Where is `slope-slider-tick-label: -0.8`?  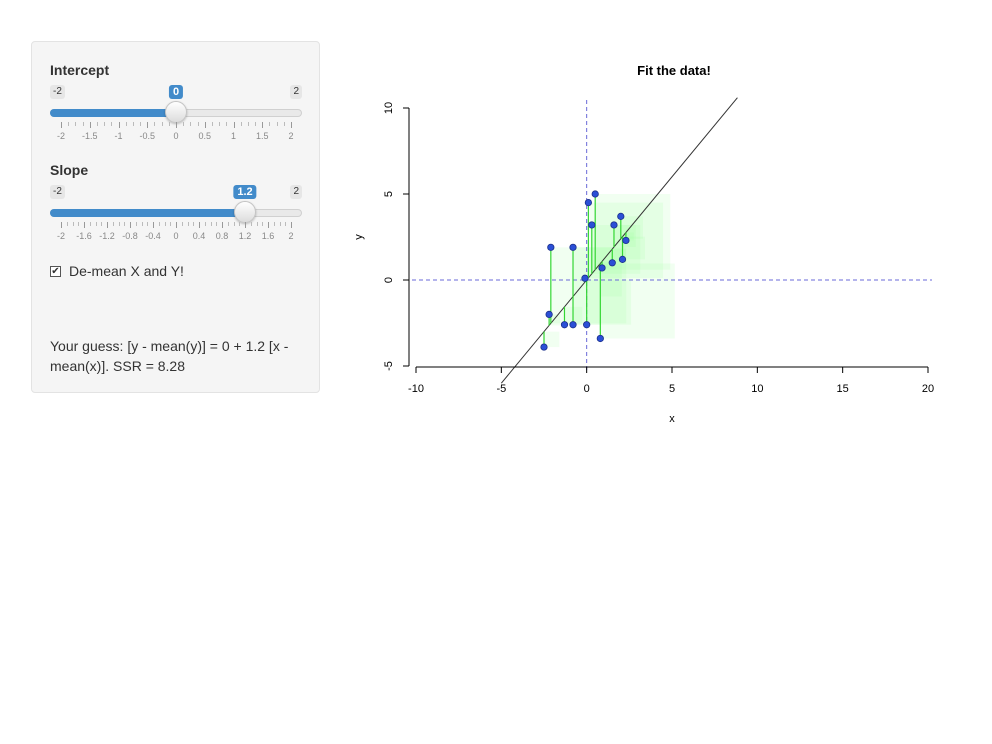 slope-slider-tick-label: -0.8 is located at coordinates (130, 236).